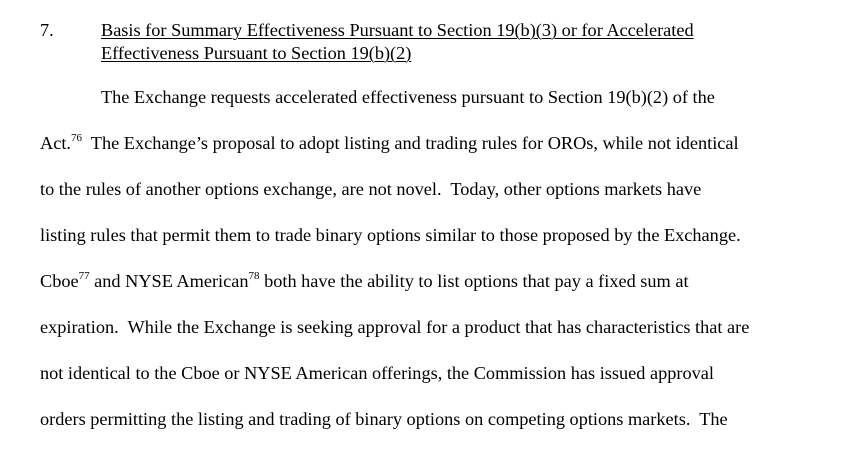  What do you see at coordinates (55, 143) in the screenshot?
I see `body-text: Act.` at bounding box center [55, 143].